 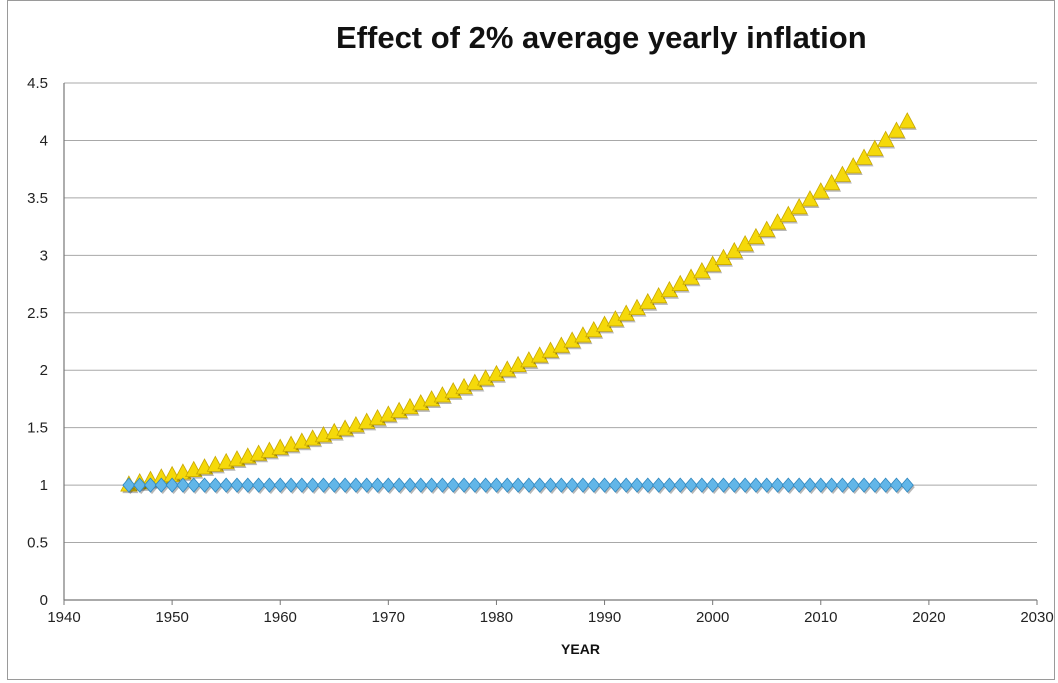 What do you see at coordinates (44, 140) in the screenshot?
I see `y-tick-label: 4` at bounding box center [44, 140].